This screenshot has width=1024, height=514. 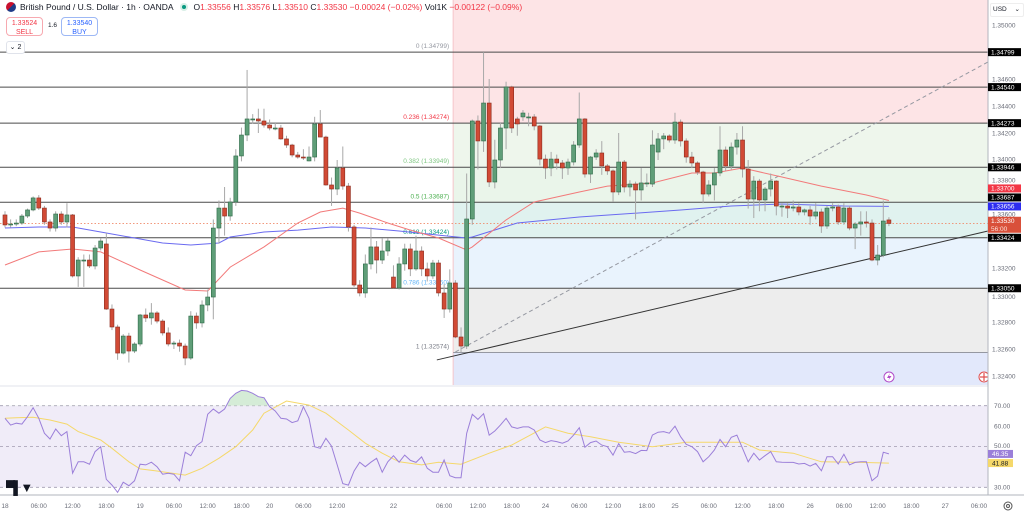 I want to click on lightning-event-icon, so click(x=889, y=377).